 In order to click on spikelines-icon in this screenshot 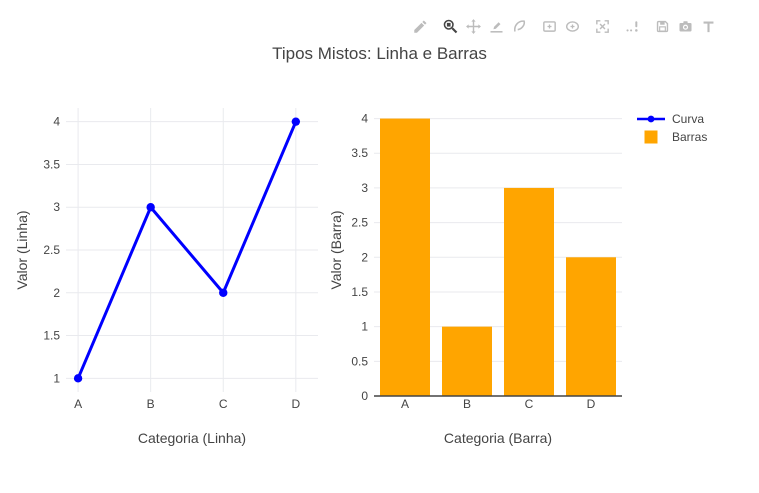, I will do `click(632, 26)`.